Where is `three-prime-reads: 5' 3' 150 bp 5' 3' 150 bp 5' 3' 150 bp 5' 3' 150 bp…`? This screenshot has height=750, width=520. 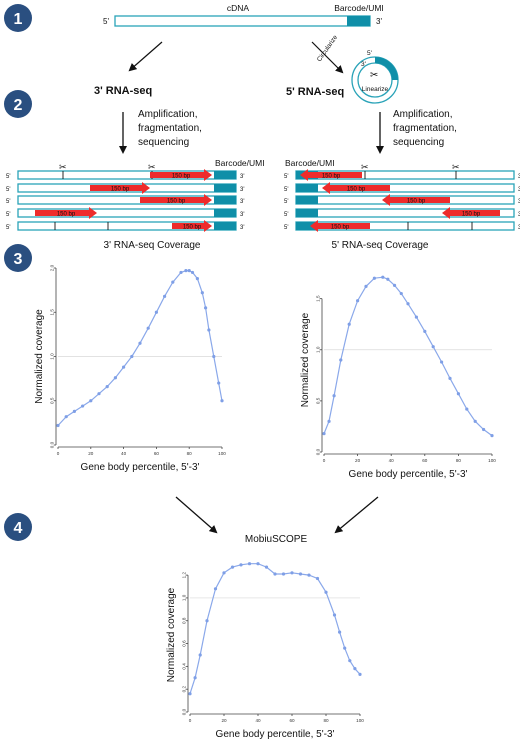
three-prime-reads: 5' 3' 150 bp 5' 3' 150 bp 5' 3' 150 bp 5' 3' 150 bp… is located at coordinates (125, 197).